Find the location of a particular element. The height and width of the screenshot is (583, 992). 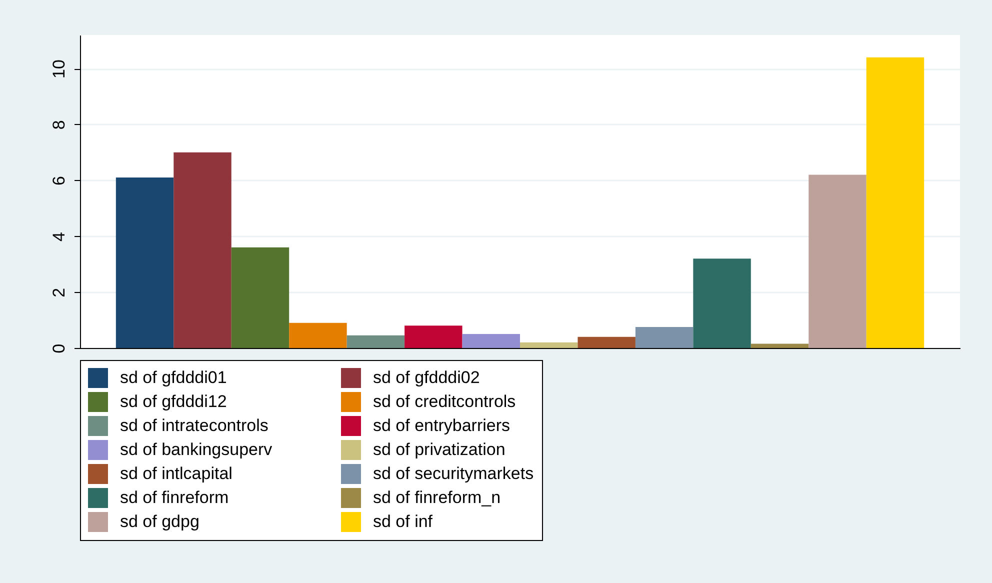

legend-label: sd of entrybarriers is located at coordinates (441, 425).